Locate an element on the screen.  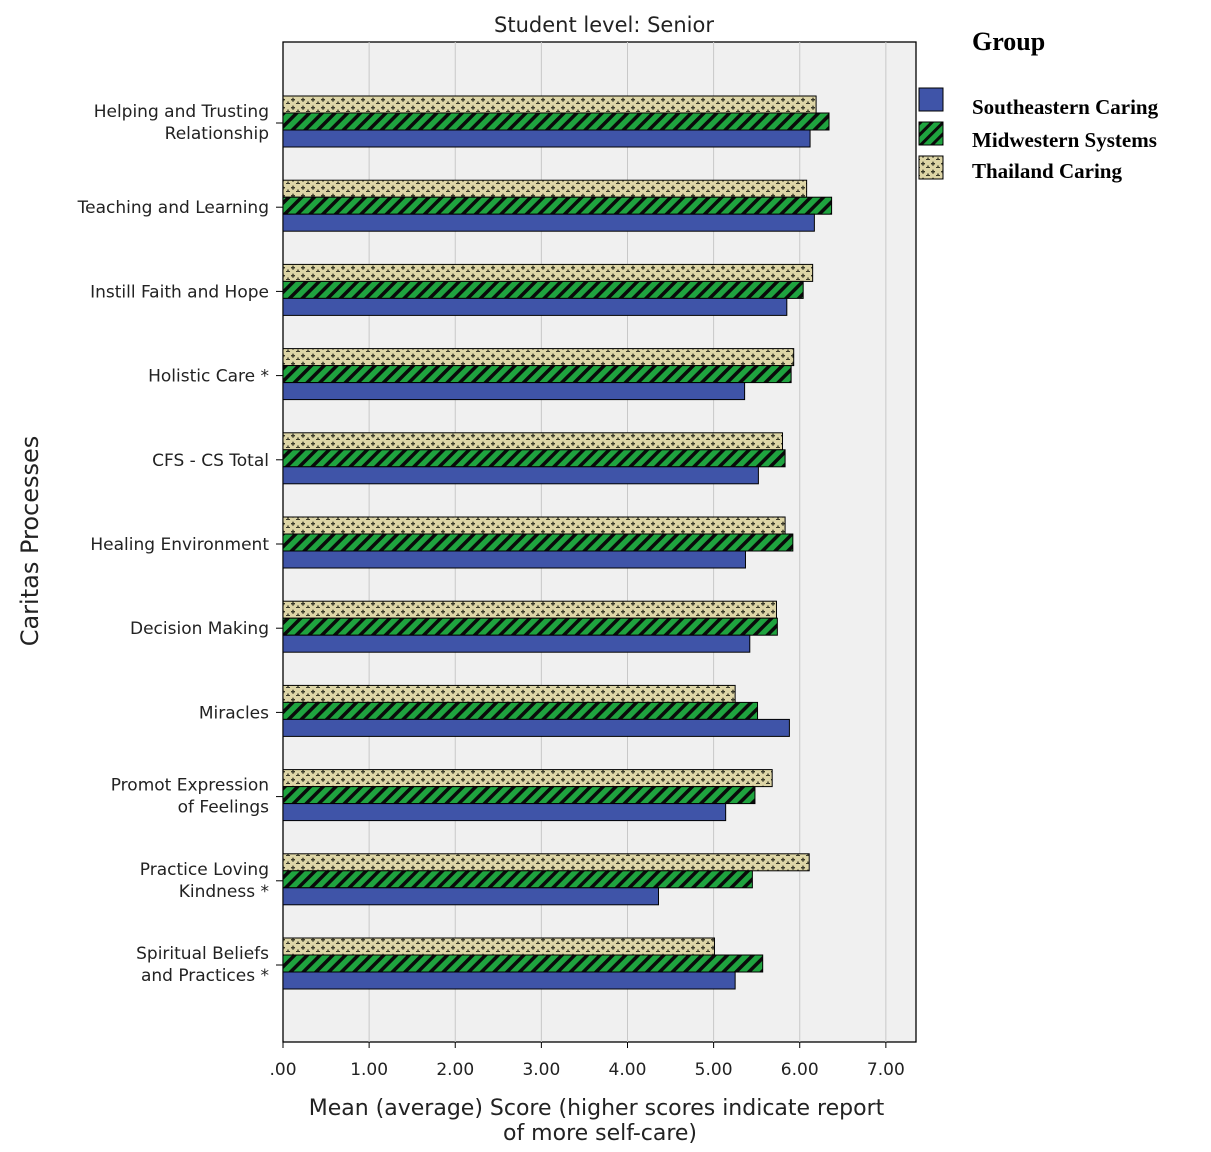
legend-label-midwestern: Midwestern Systems is located at coordinates (1064, 140).